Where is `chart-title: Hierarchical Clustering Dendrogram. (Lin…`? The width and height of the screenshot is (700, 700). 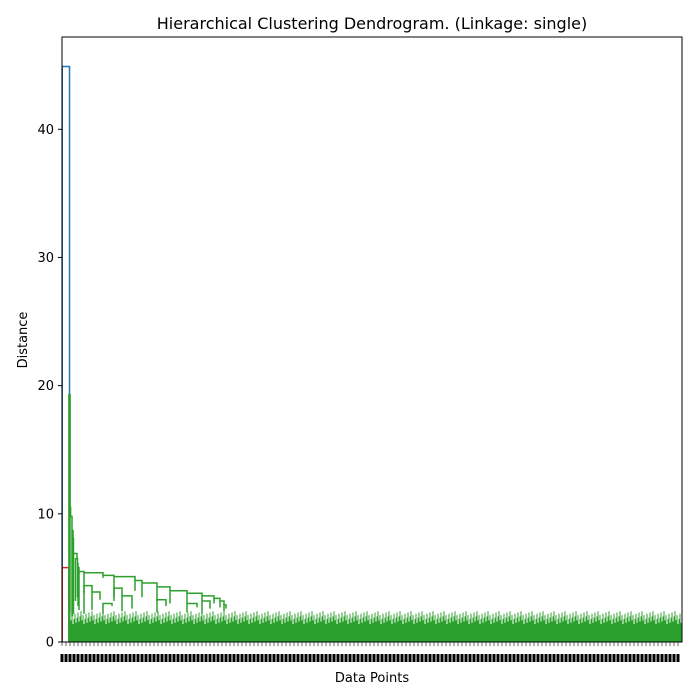
chart-title: Hierarchical Clustering Dendrogram. (Lin… is located at coordinates (372, 23).